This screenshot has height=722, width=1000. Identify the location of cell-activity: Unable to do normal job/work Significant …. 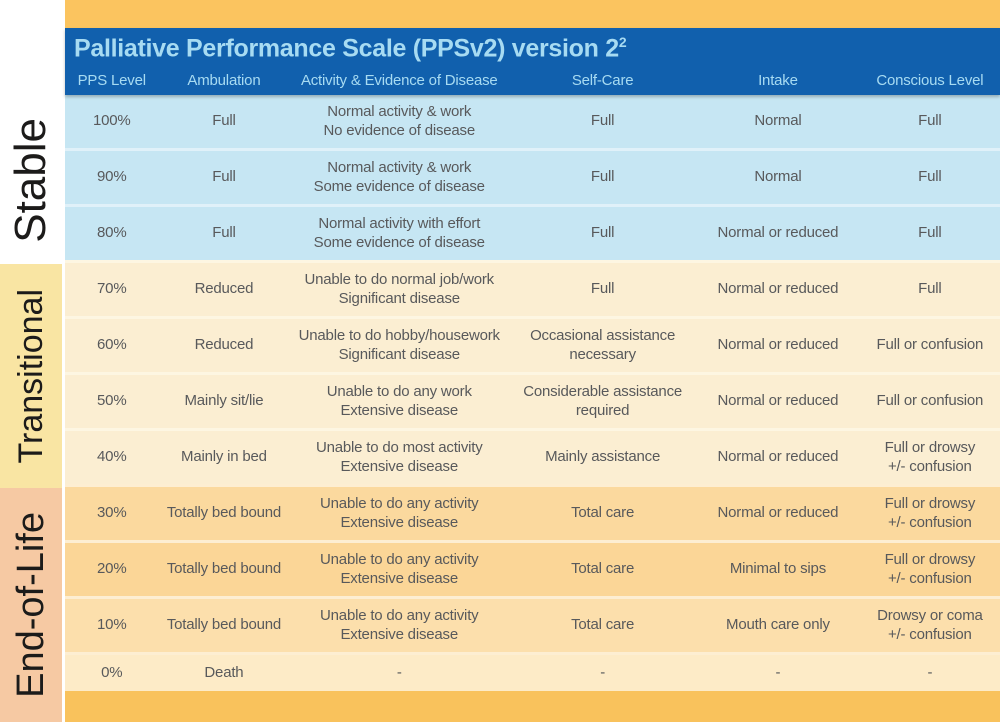
(399, 289).